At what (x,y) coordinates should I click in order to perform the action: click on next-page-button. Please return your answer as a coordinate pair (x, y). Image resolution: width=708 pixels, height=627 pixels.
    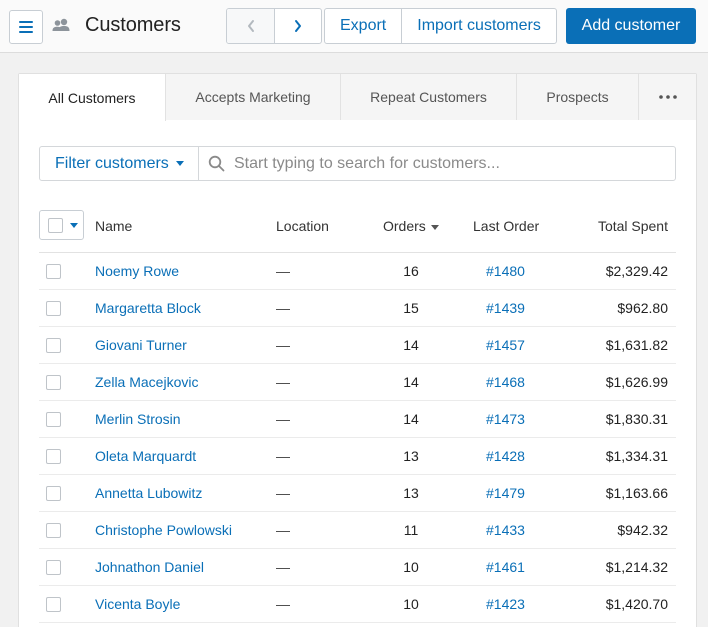
    Looking at the image, I should click on (297, 26).